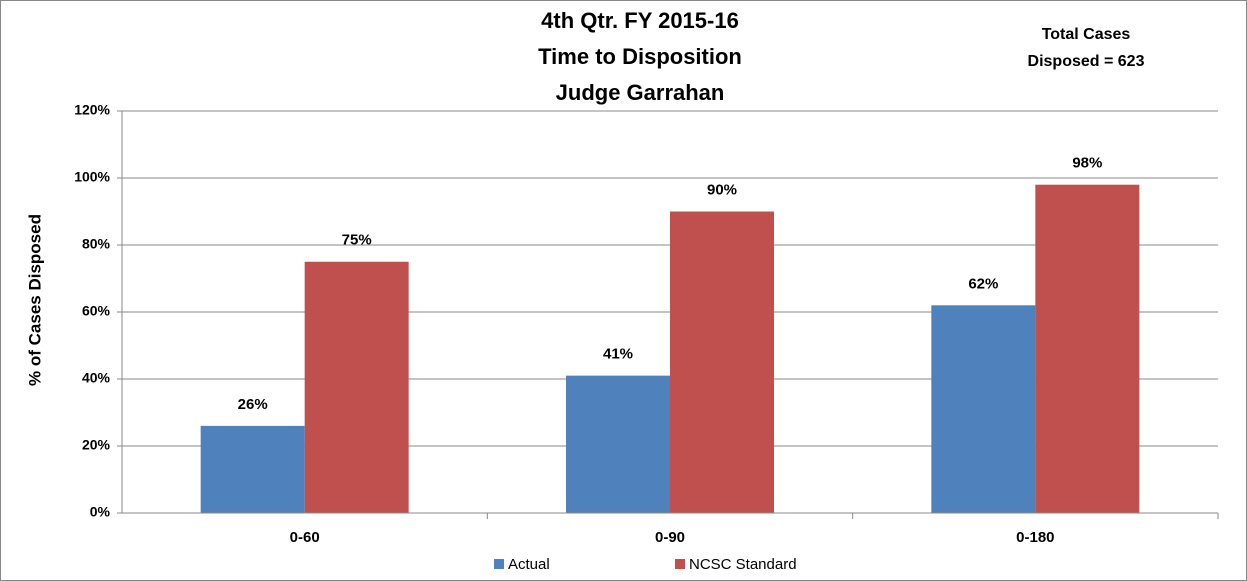 The width and height of the screenshot is (1247, 581). I want to click on x-tick-label: 0-90, so click(670, 537).